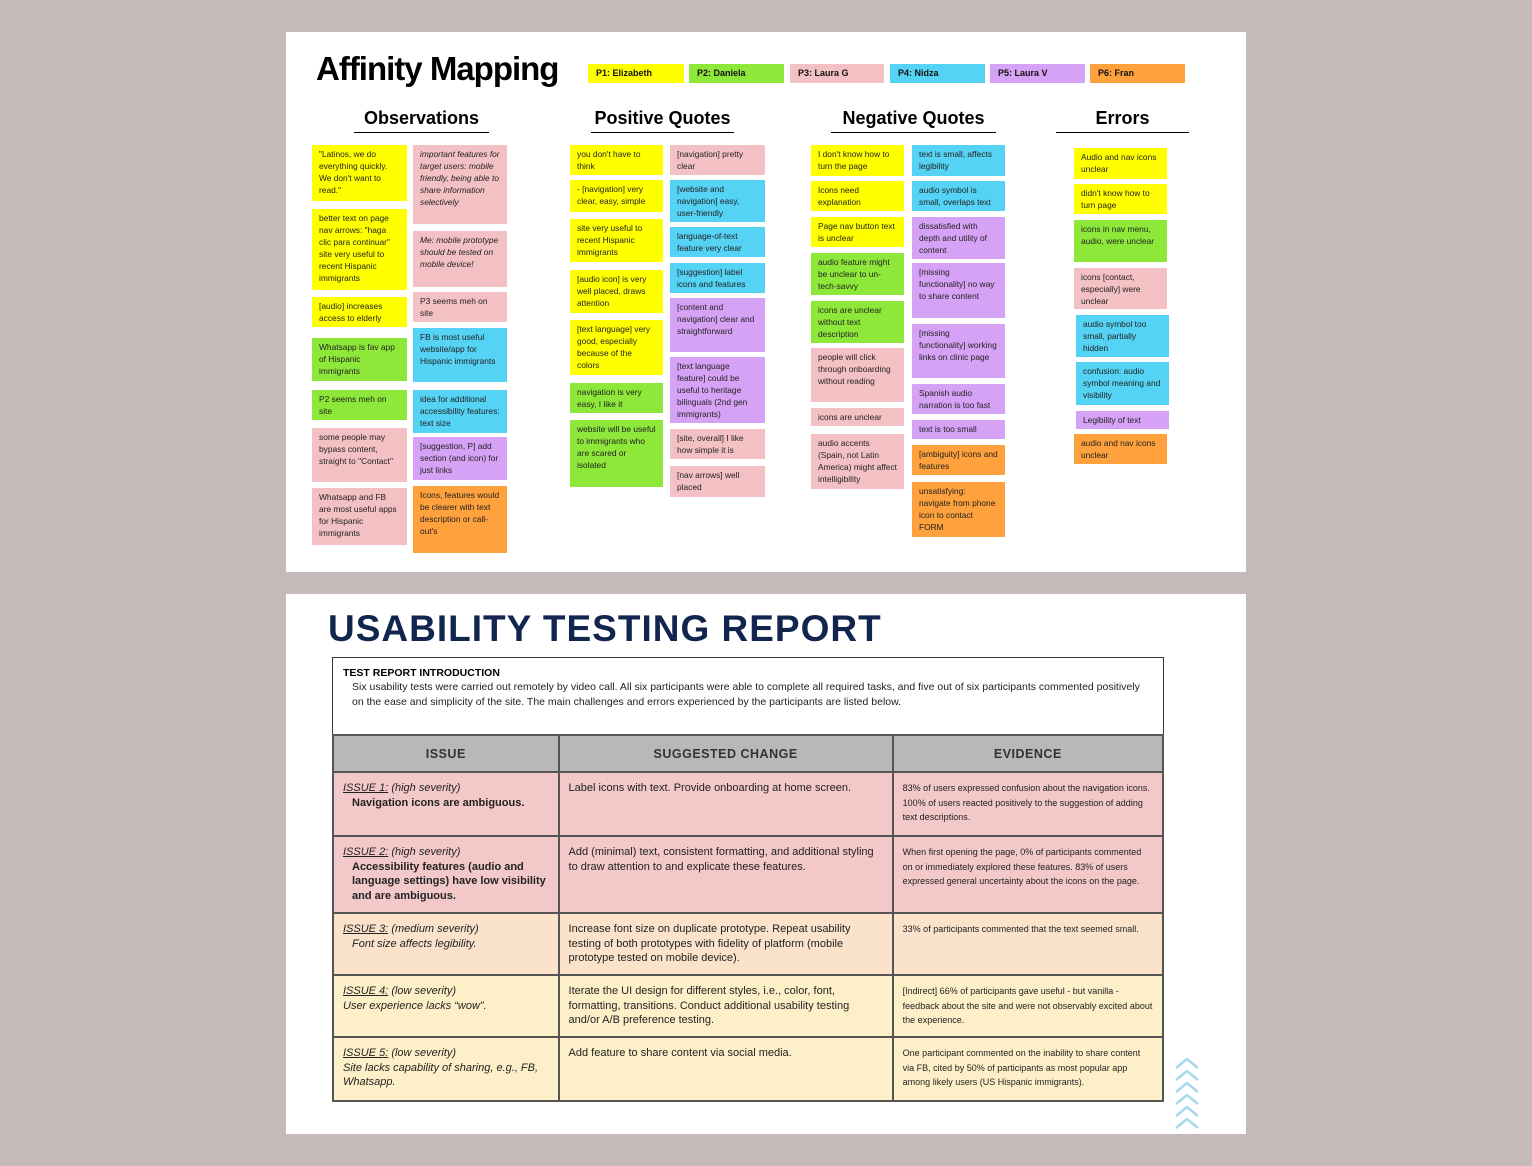  I want to click on sticky-note: P3 seems meh on site, so click(460, 307).